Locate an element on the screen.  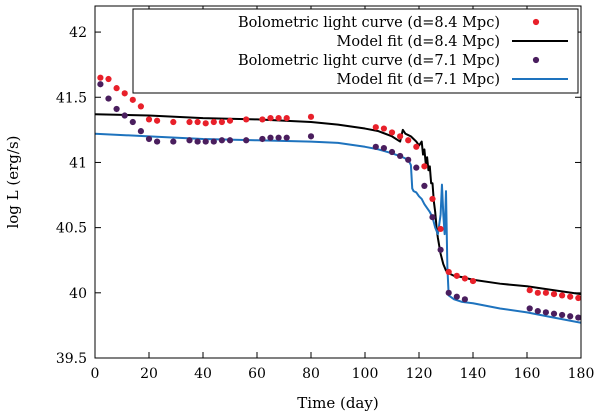
x-tick-label: 80 is located at coordinates (311, 374).